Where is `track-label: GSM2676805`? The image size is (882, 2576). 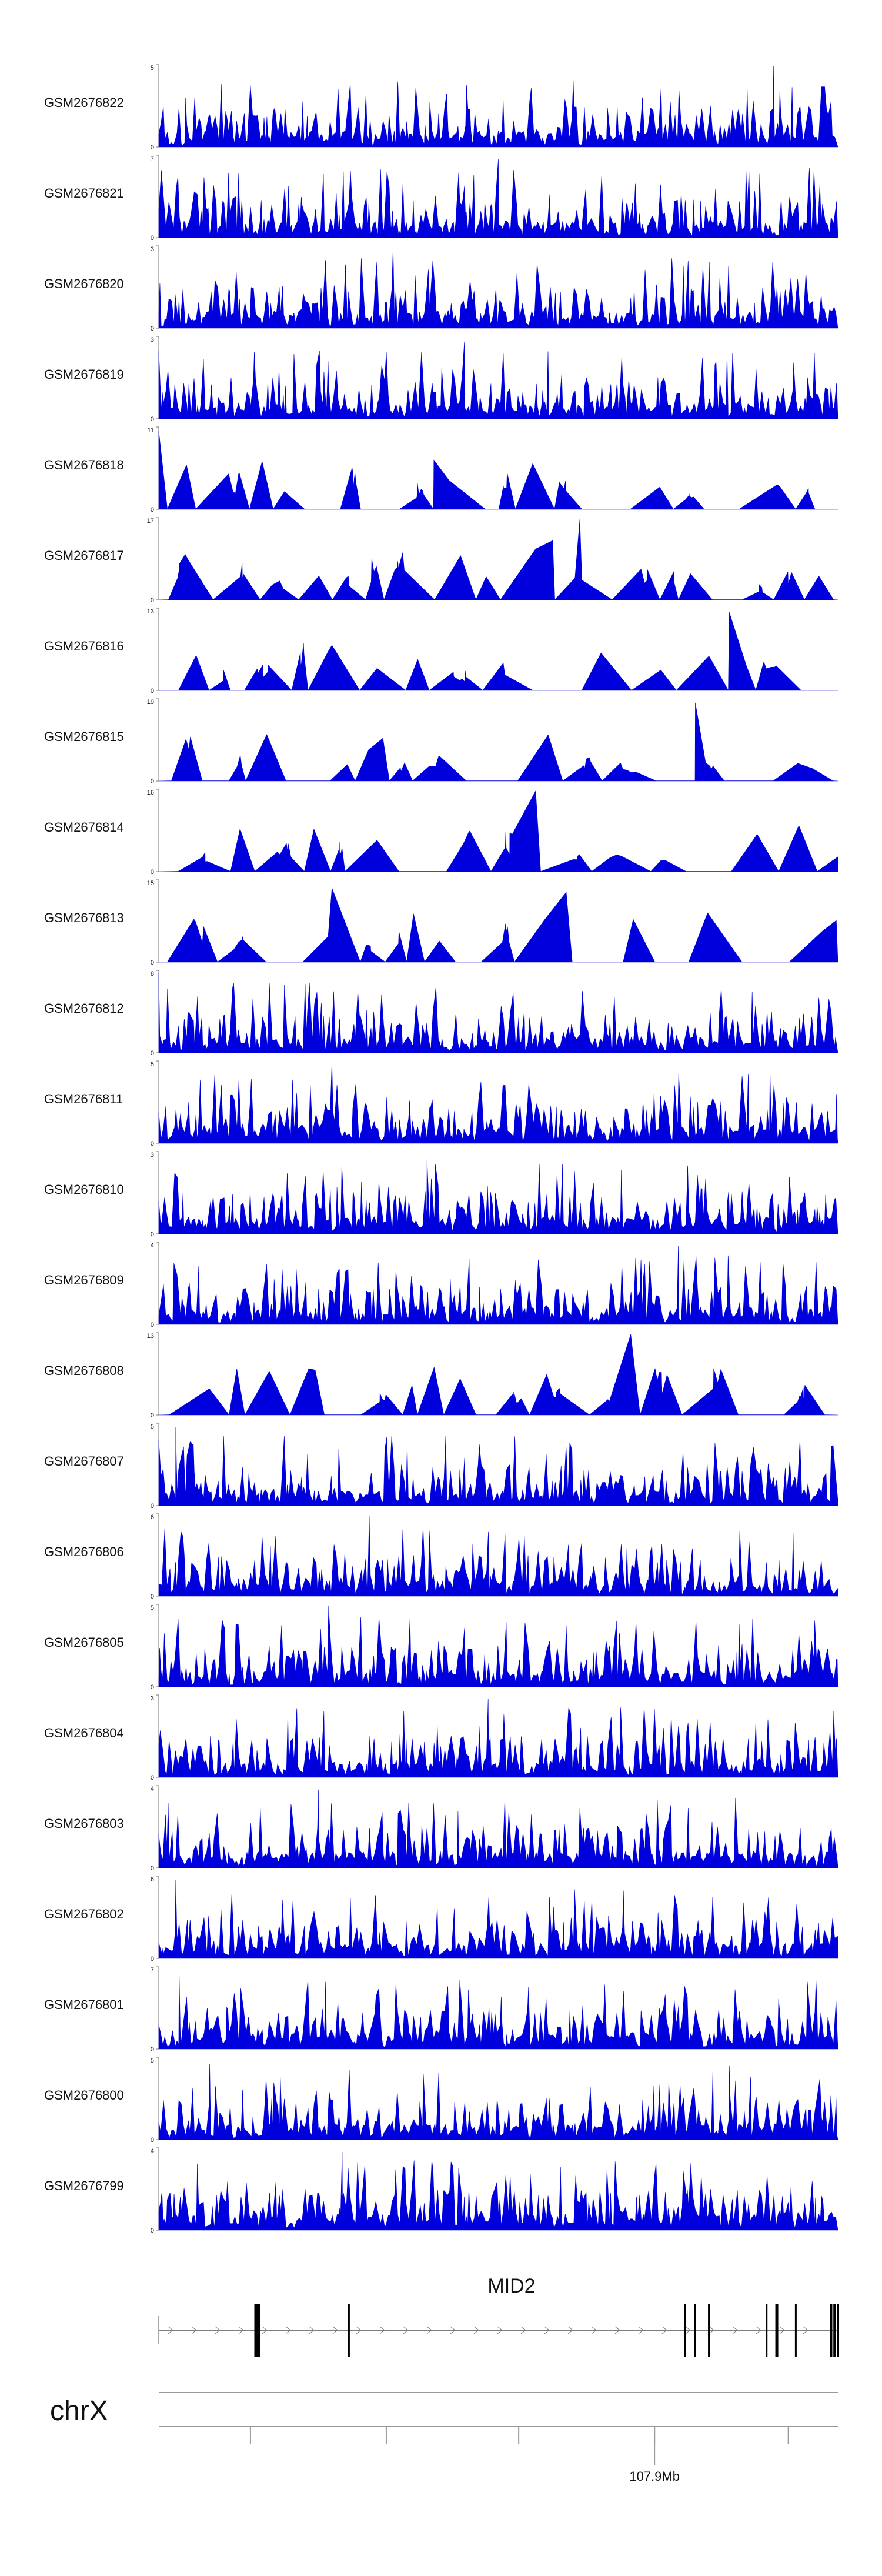
track-label: GSM2676805 is located at coordinates (84, 1642).